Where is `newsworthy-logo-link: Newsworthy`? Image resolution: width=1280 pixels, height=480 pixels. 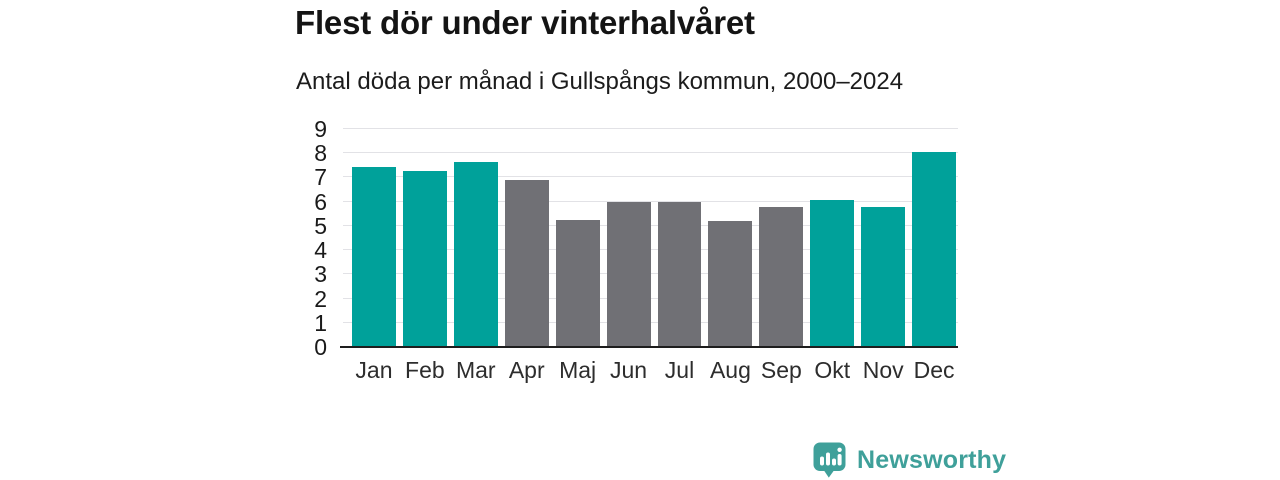
newsworthy-logo-link: Newsworthy is located at coordinates (909, 460).